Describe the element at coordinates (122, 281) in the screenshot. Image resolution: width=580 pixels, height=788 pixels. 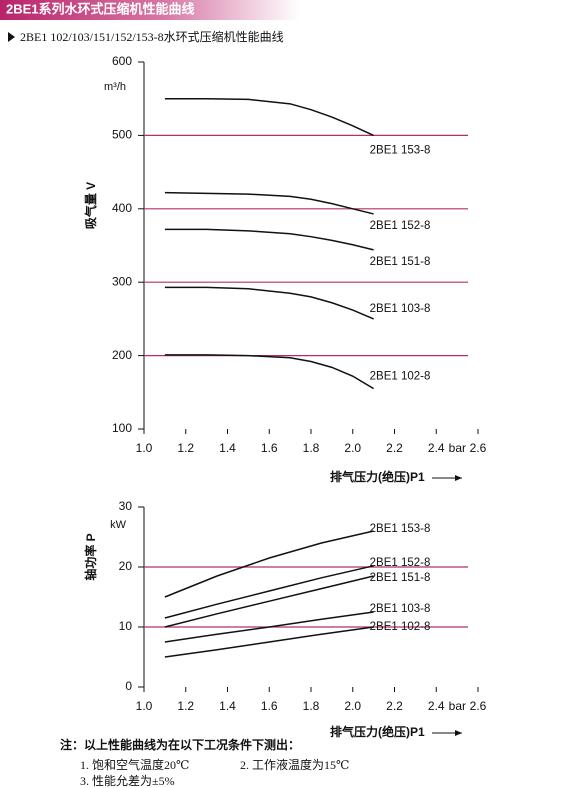
I see `y-tick-label: 300` at that location.